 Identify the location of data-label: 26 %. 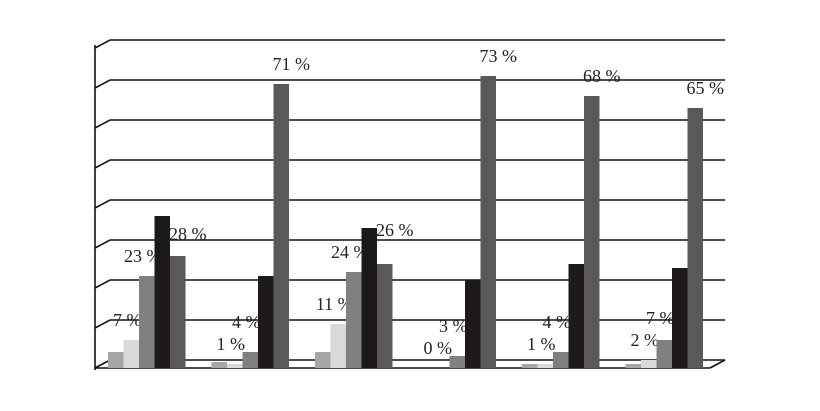
(395, 230).